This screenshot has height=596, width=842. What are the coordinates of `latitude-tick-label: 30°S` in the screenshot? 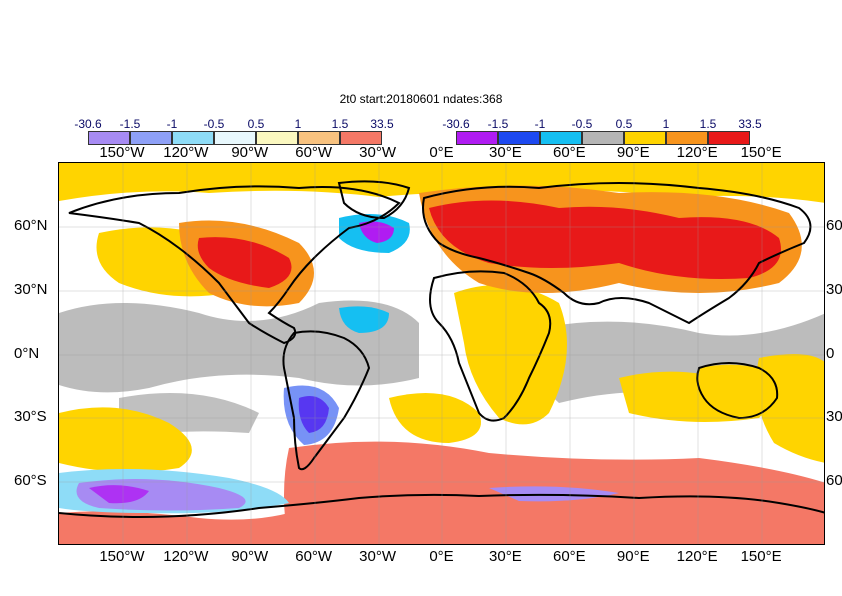 It's located at (30, 417).